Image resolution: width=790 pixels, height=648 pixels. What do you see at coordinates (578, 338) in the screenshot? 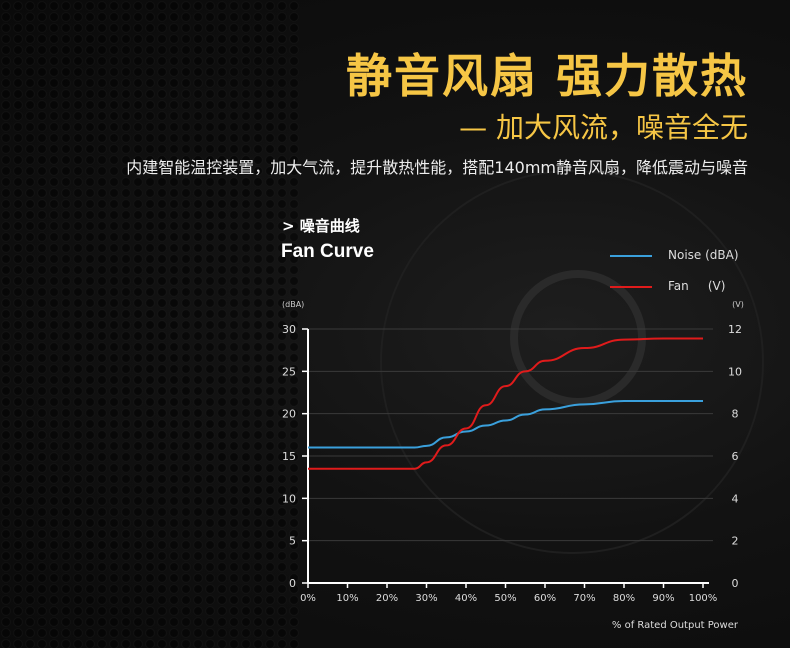
I see `logo-decoration` at bounding box center [578, 338].